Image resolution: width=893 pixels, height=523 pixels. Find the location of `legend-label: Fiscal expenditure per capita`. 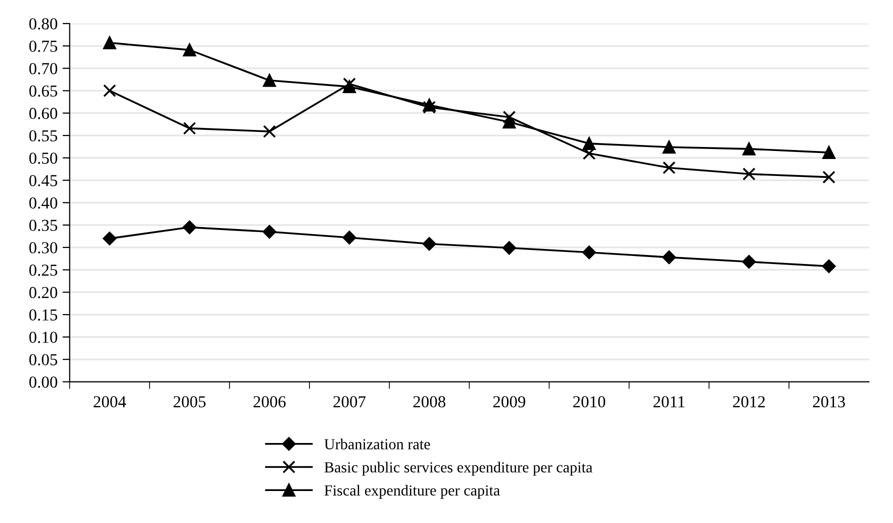

legend-label: Fiscal expenditure per capita is located at coordinates (412, 491).